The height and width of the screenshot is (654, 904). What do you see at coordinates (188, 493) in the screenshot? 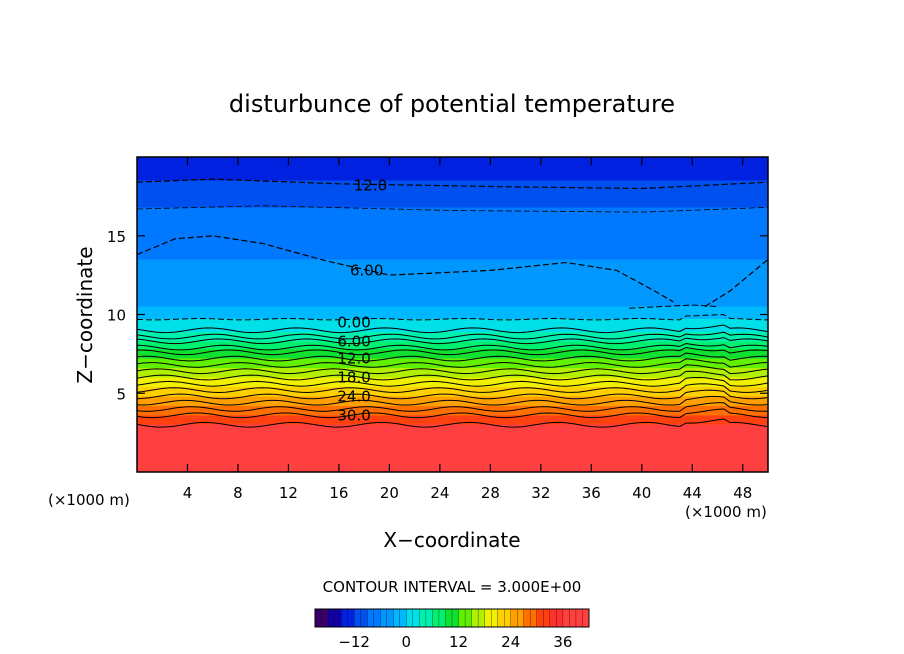
I see `x-tick-label: 4` at bounding box center [188, 493].